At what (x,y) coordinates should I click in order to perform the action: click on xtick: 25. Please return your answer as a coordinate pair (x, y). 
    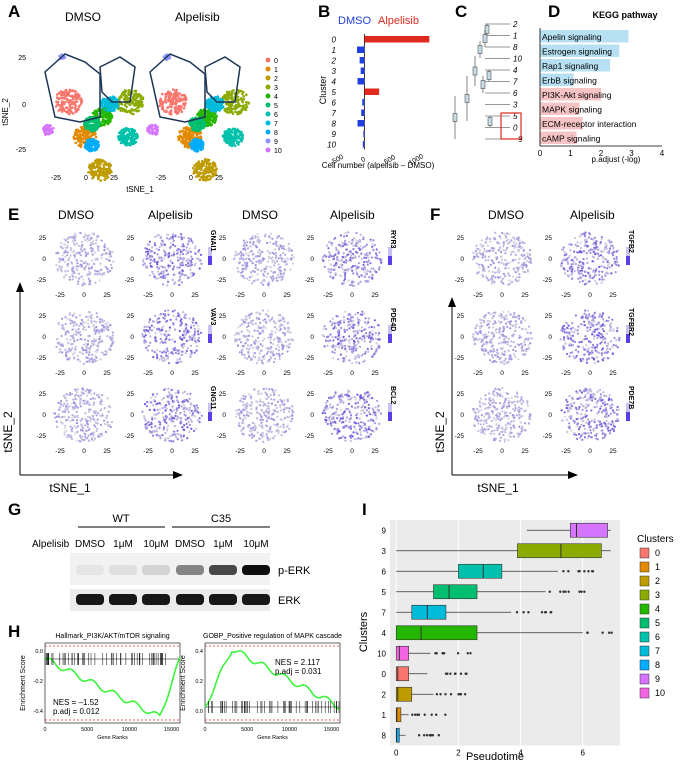
    Looking at the image, I should click on (107, 373).